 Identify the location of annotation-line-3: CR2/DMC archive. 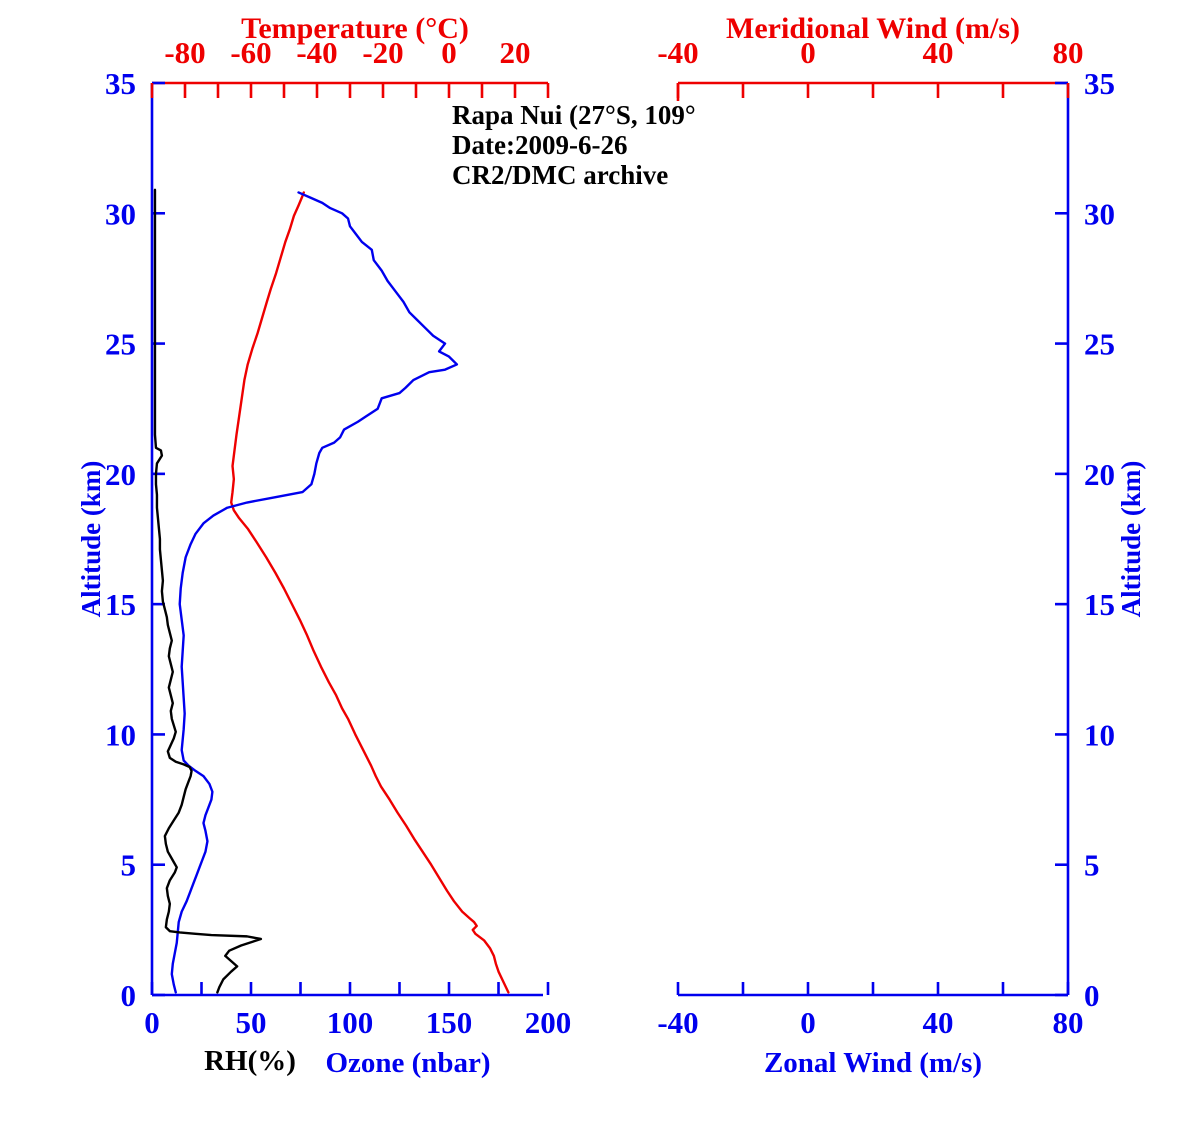
(560, 175).